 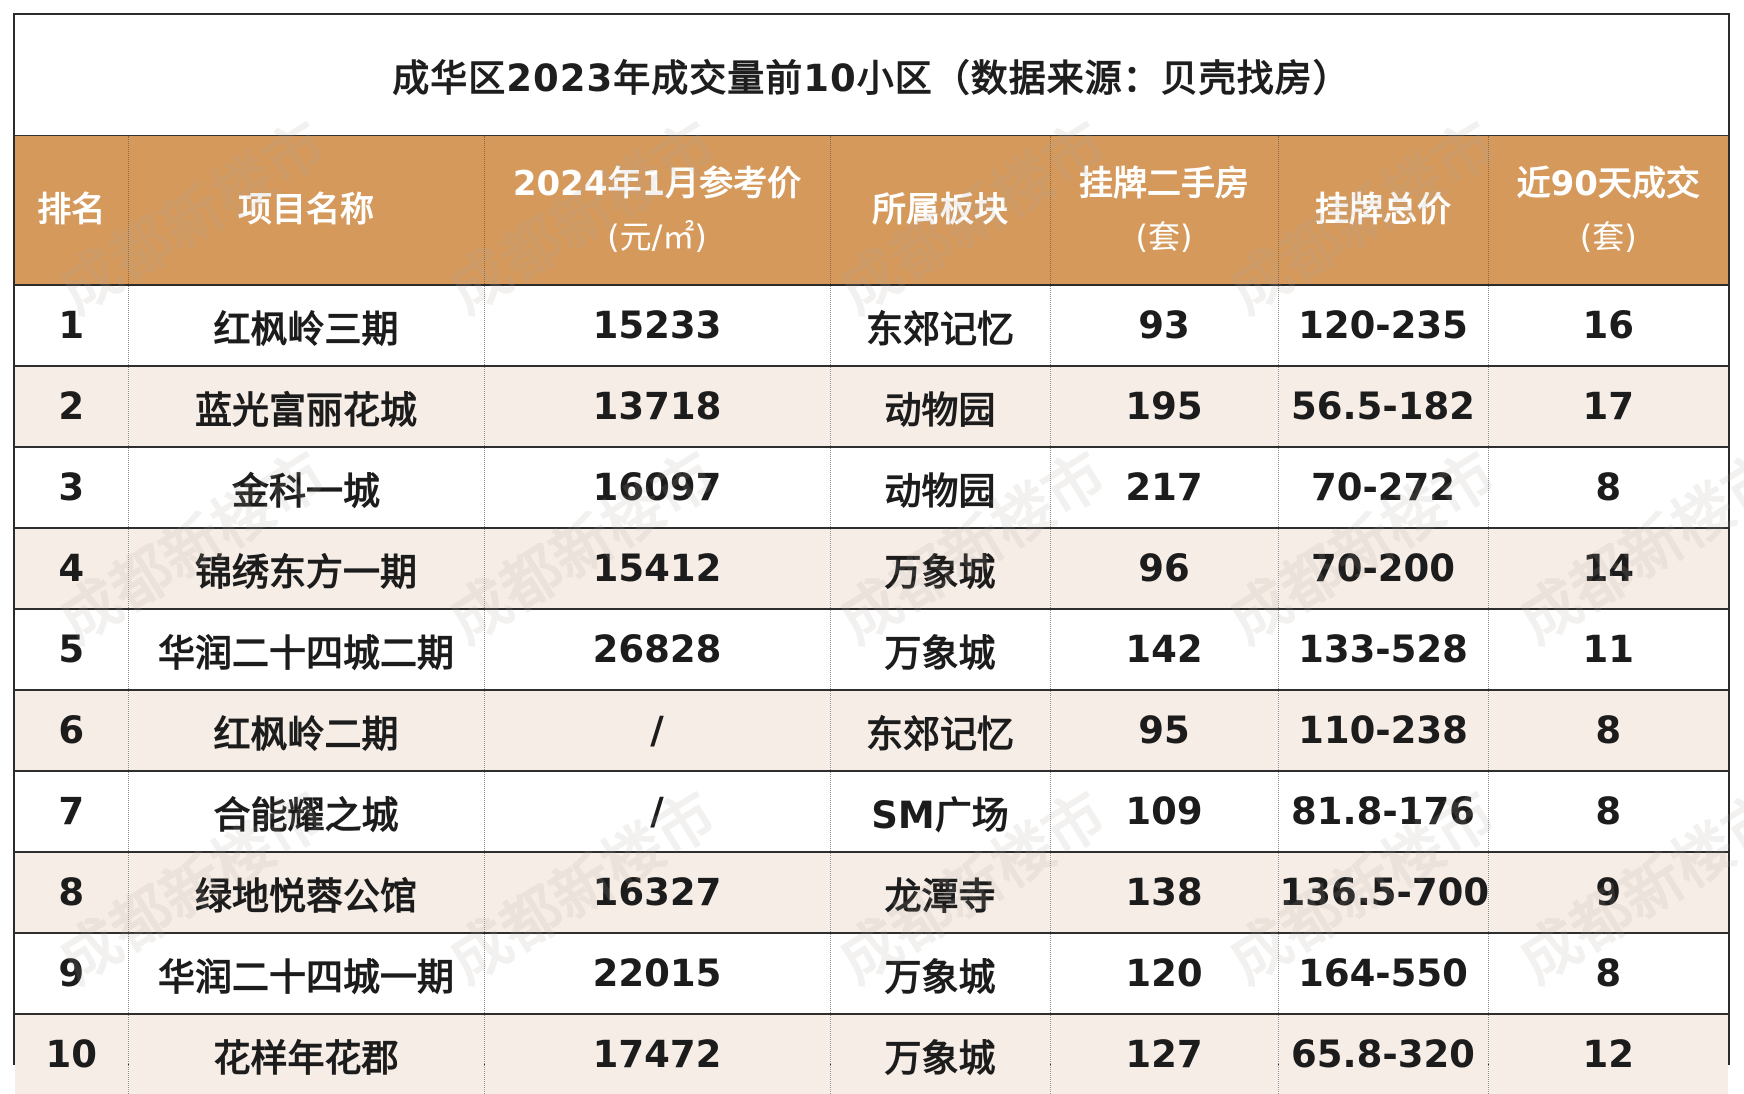 I want to click on table-row: 9 华润二十四城一期 22015 万象城 120 164-550 8, so click(x=871, y=974).